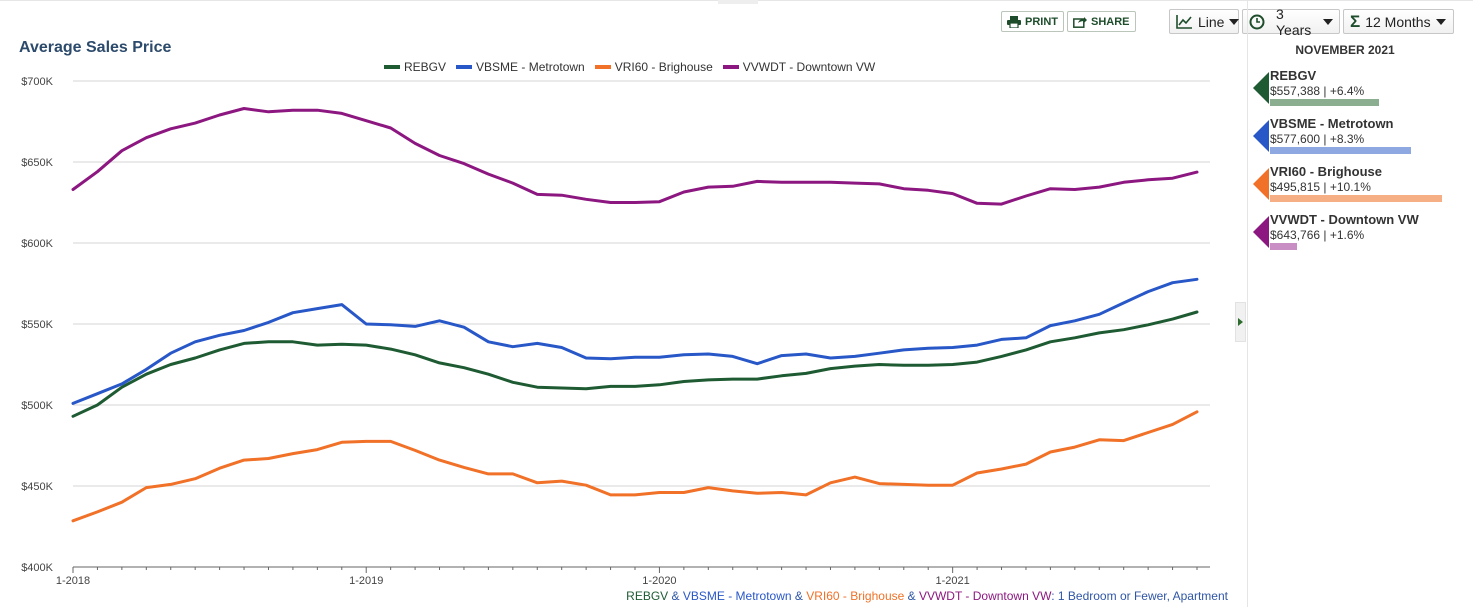  I want to click on print-label: PRINT, so click(1041, 21).